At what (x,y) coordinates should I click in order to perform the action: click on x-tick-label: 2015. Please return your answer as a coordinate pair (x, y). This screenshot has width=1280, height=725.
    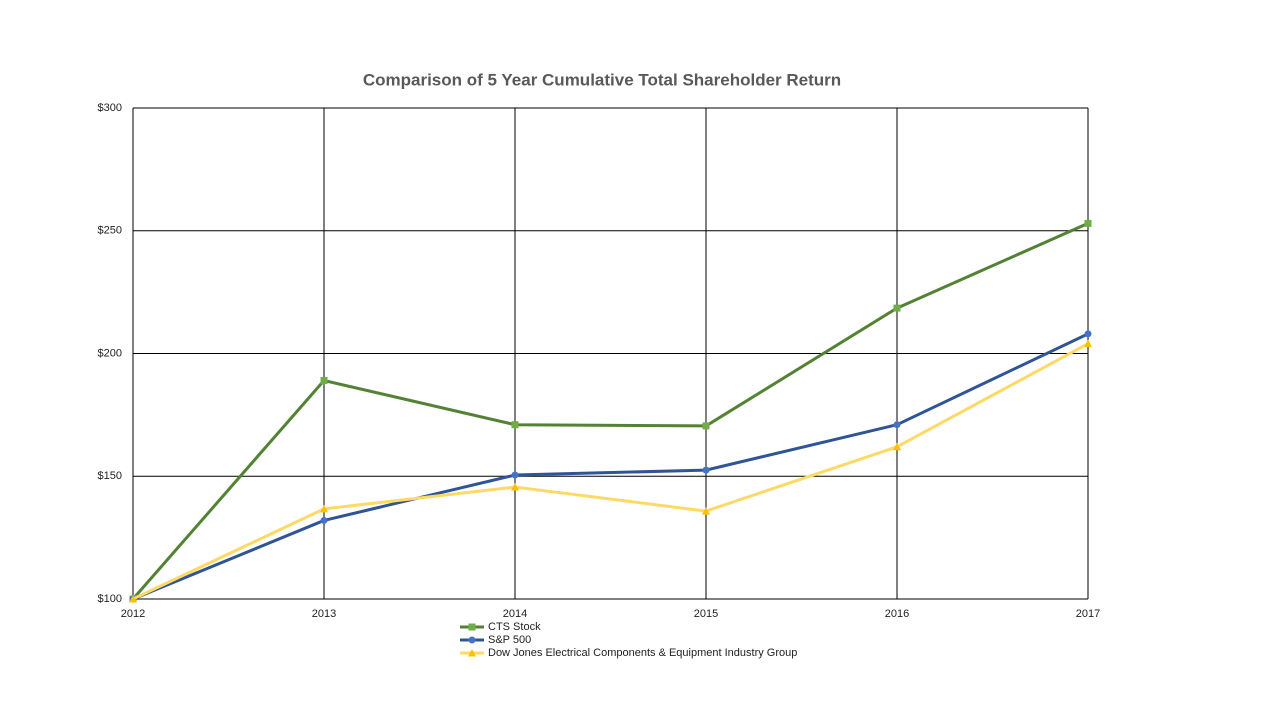
    Looking at the image, I should click on (706, 614).